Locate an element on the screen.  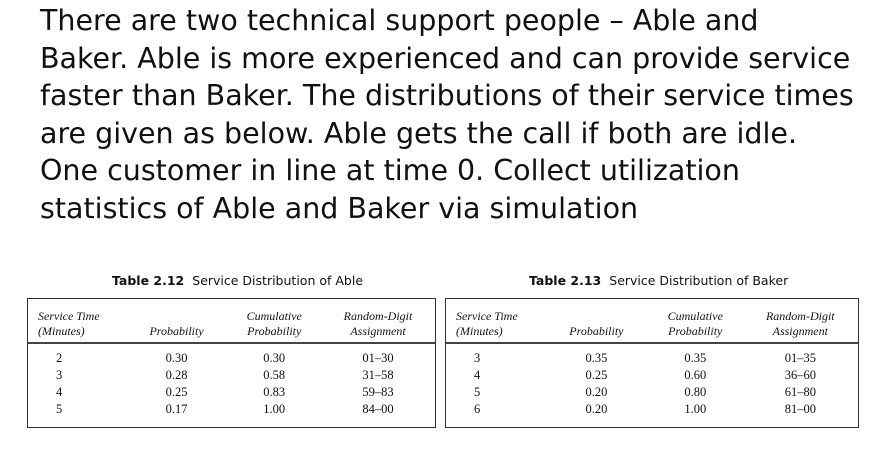
table-cell: 6 is located at coordinates (477, 409).